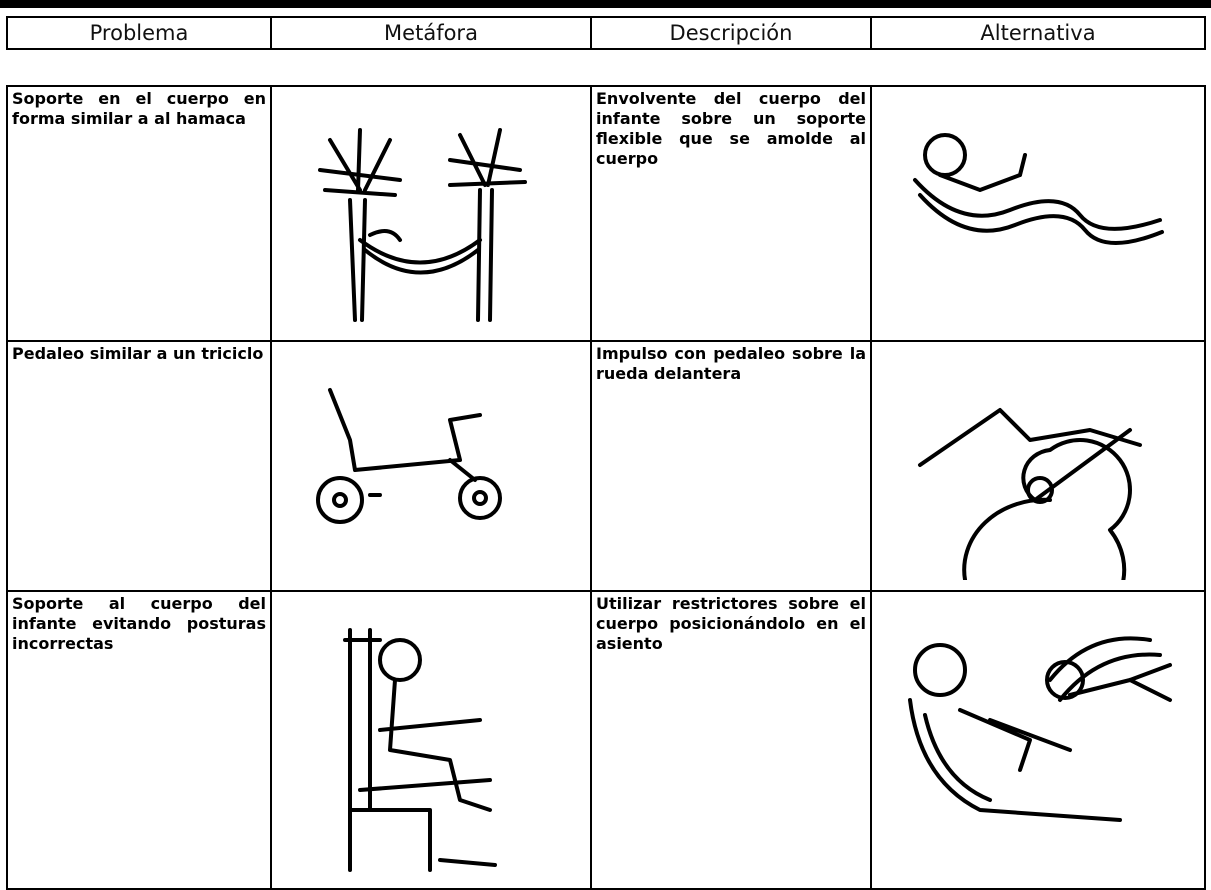  Describe the element at coordinates (1038, 189) in the screenshot. I see `hammock-alt-sketch` at that location.